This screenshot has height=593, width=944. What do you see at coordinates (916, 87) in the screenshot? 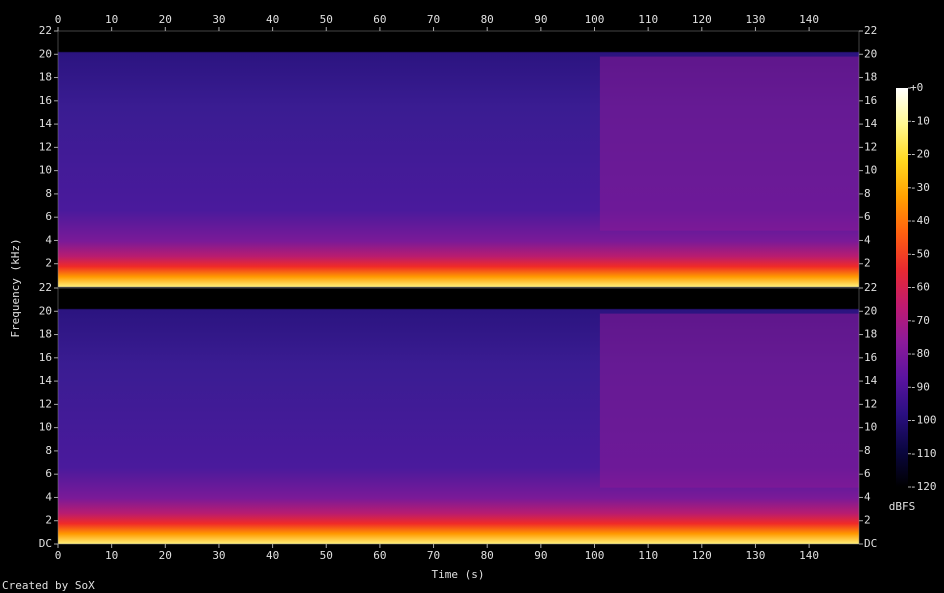
I see `colorbar-tick-label: +0` at bounding box center [916, 87].